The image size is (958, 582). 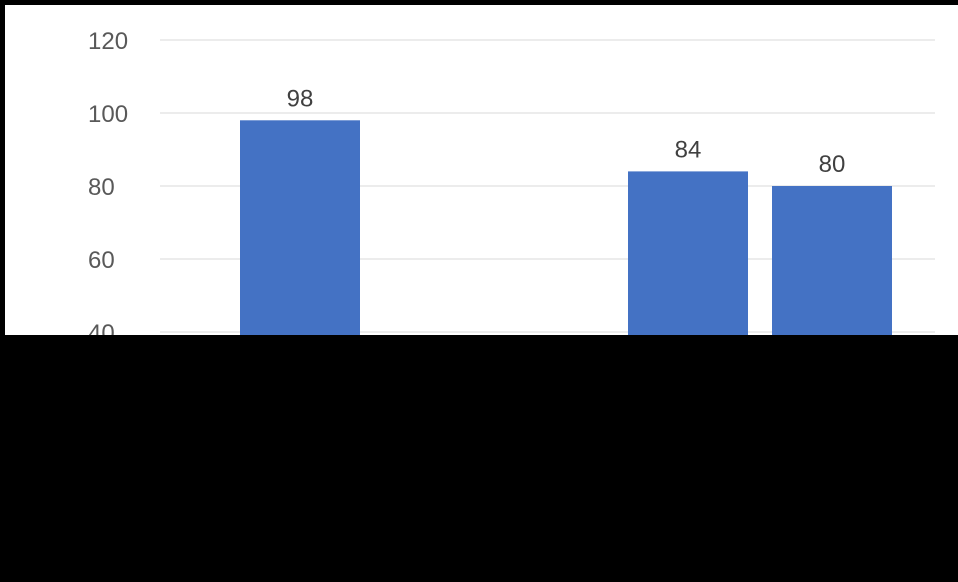 I want to click on data-labels: 98 84 80, so click(x=566, y=131).